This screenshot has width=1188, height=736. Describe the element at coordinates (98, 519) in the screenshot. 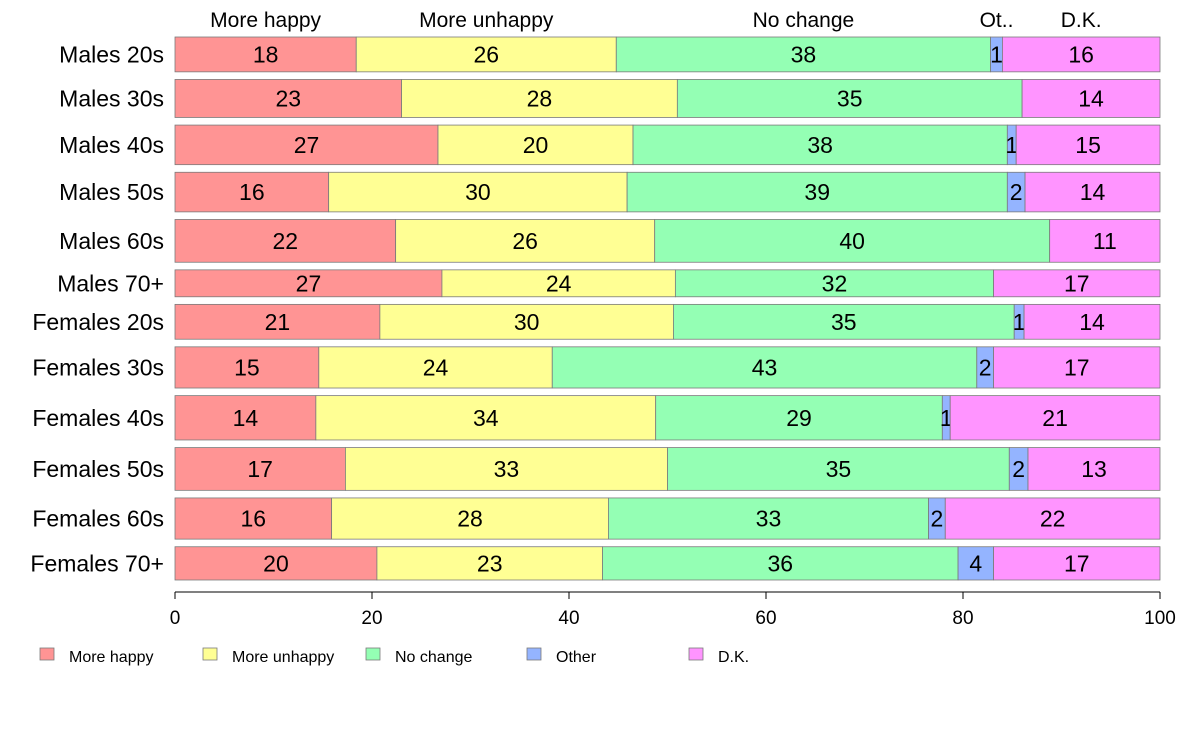

I see `category-label: Females 60s` at that location.